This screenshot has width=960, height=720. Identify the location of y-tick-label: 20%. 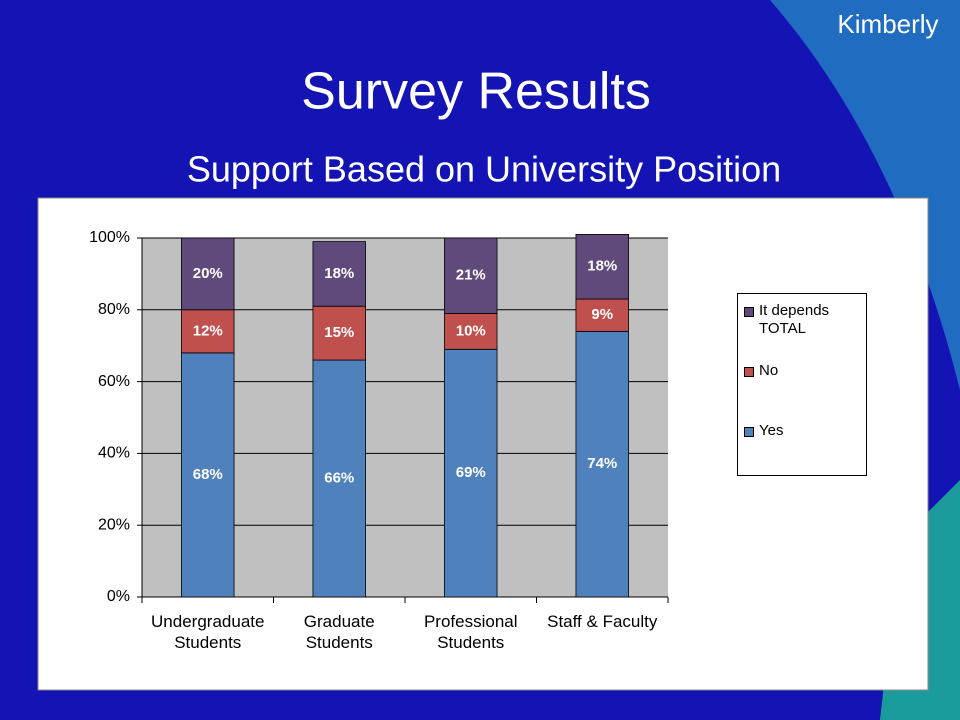
(114, 524).